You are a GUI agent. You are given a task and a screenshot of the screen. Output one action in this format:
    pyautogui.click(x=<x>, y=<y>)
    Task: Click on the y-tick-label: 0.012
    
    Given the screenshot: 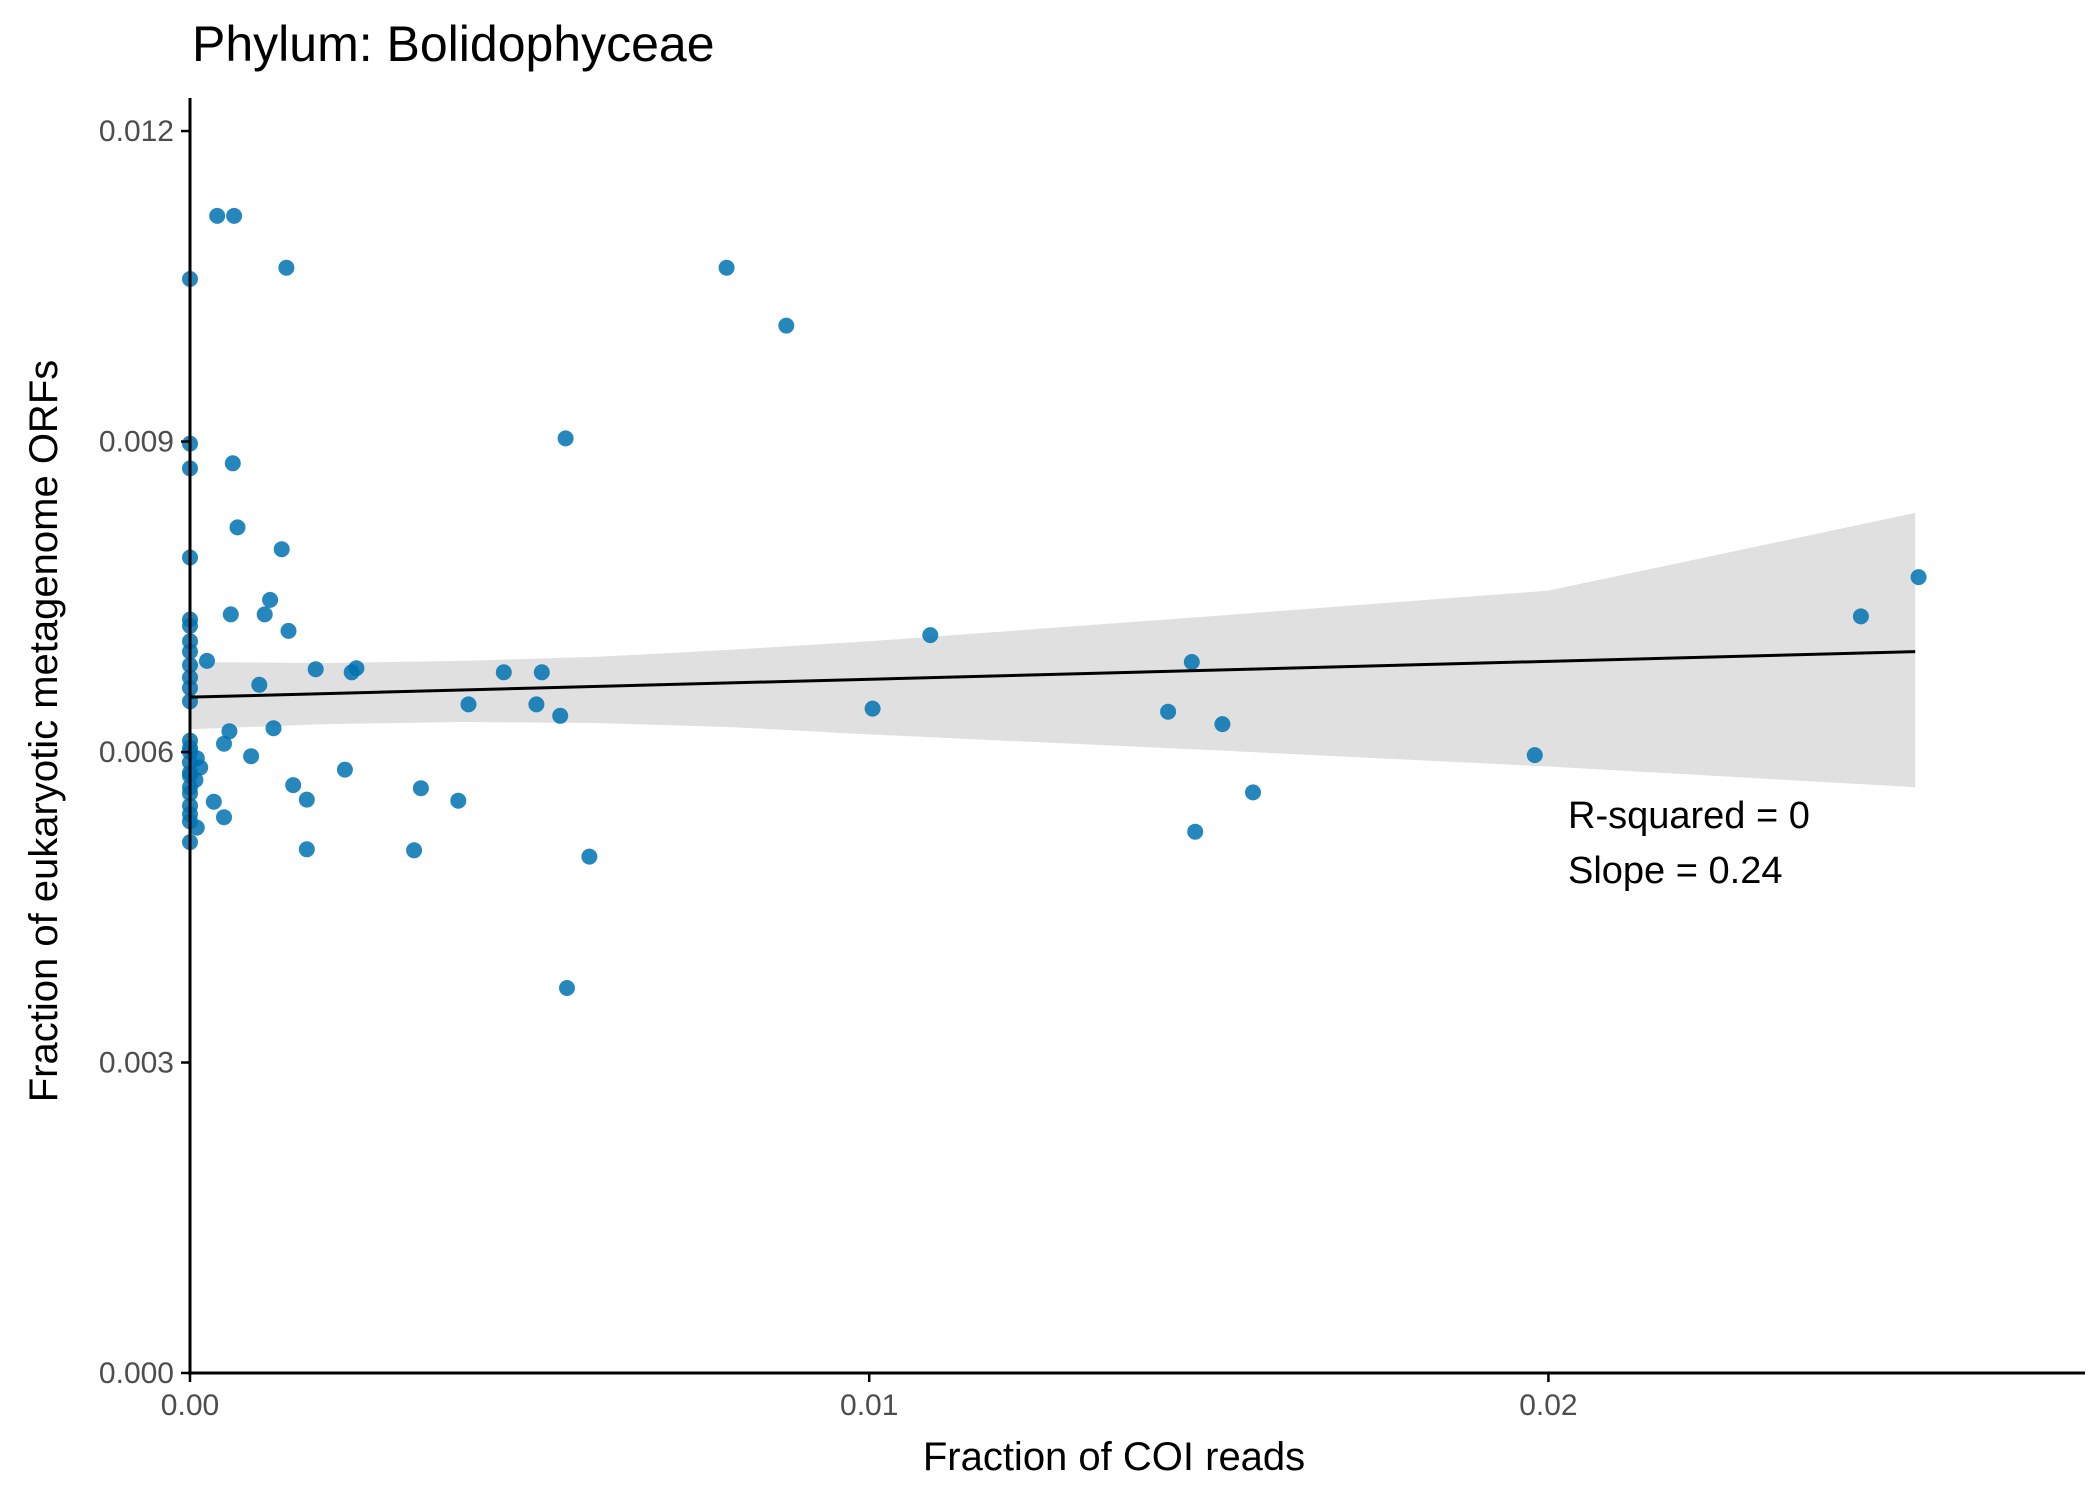 What is the action you would take?
    pyautogui.click(x=136, y=131)
    